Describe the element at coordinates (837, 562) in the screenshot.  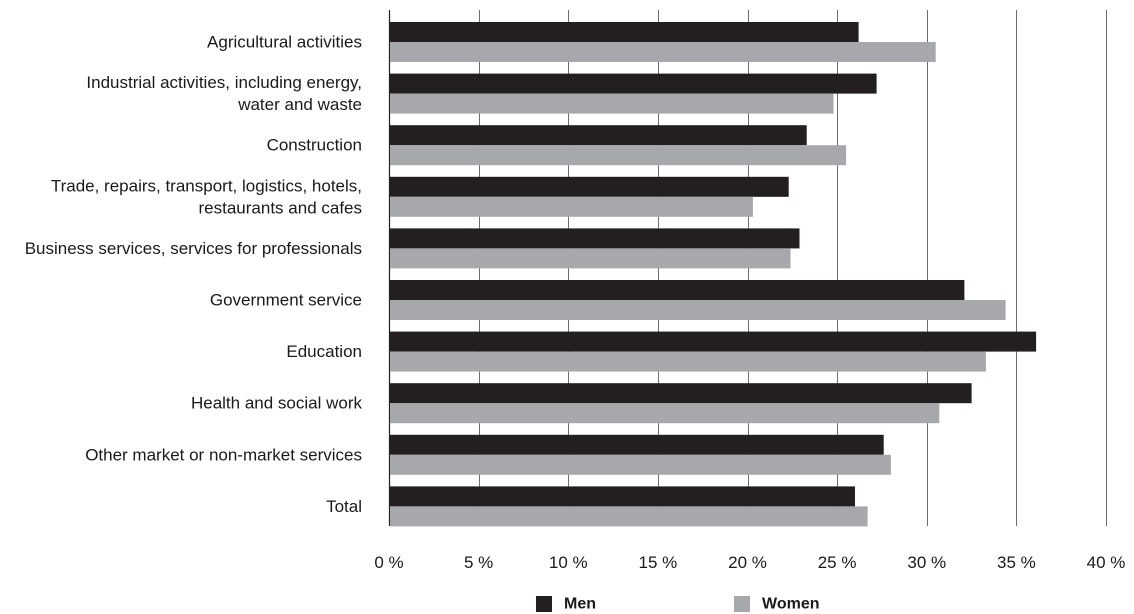
I see `x-tick-label: 25 %` at that location.